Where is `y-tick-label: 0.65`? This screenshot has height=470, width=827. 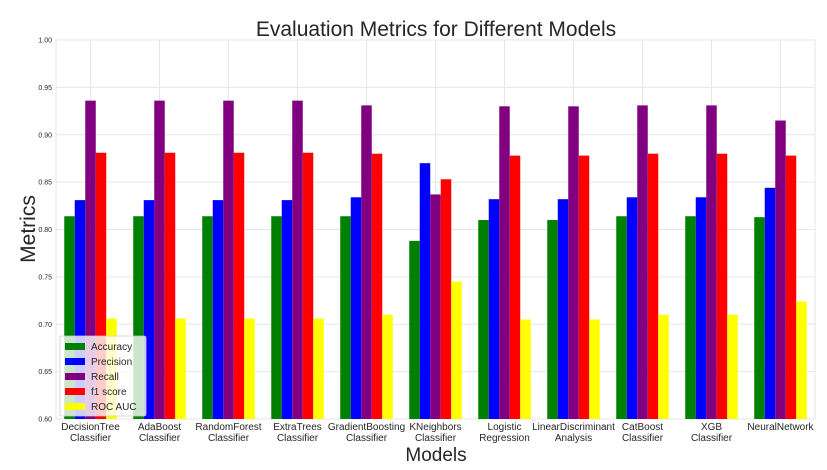
y-tick-label: 0.65 is located at coordinates (45, 372).